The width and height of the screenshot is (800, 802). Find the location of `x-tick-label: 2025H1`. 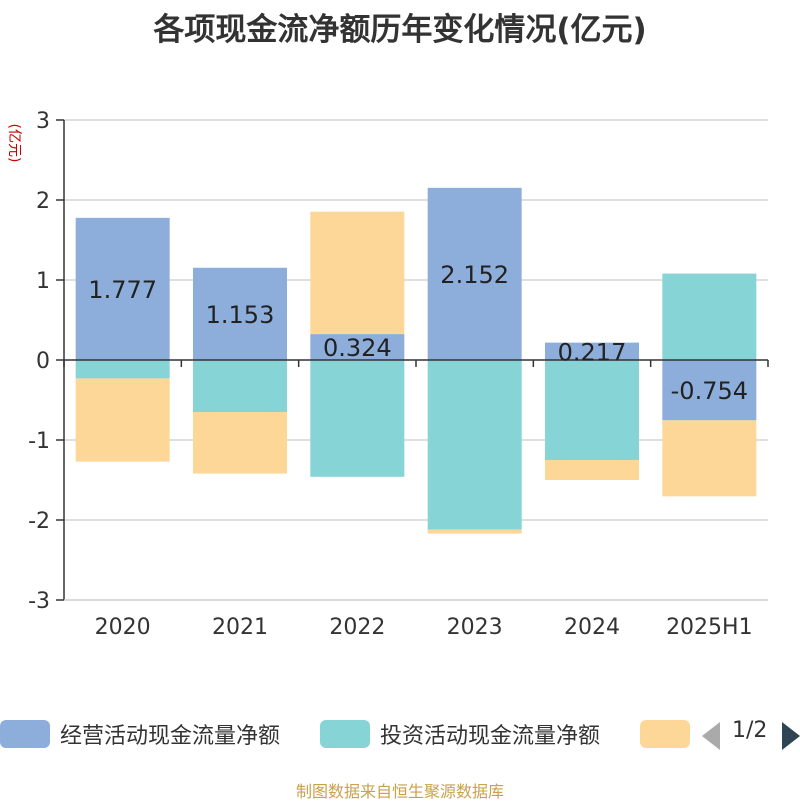

x-tick-label: 2025H1 is located at coordinates (709, 627).